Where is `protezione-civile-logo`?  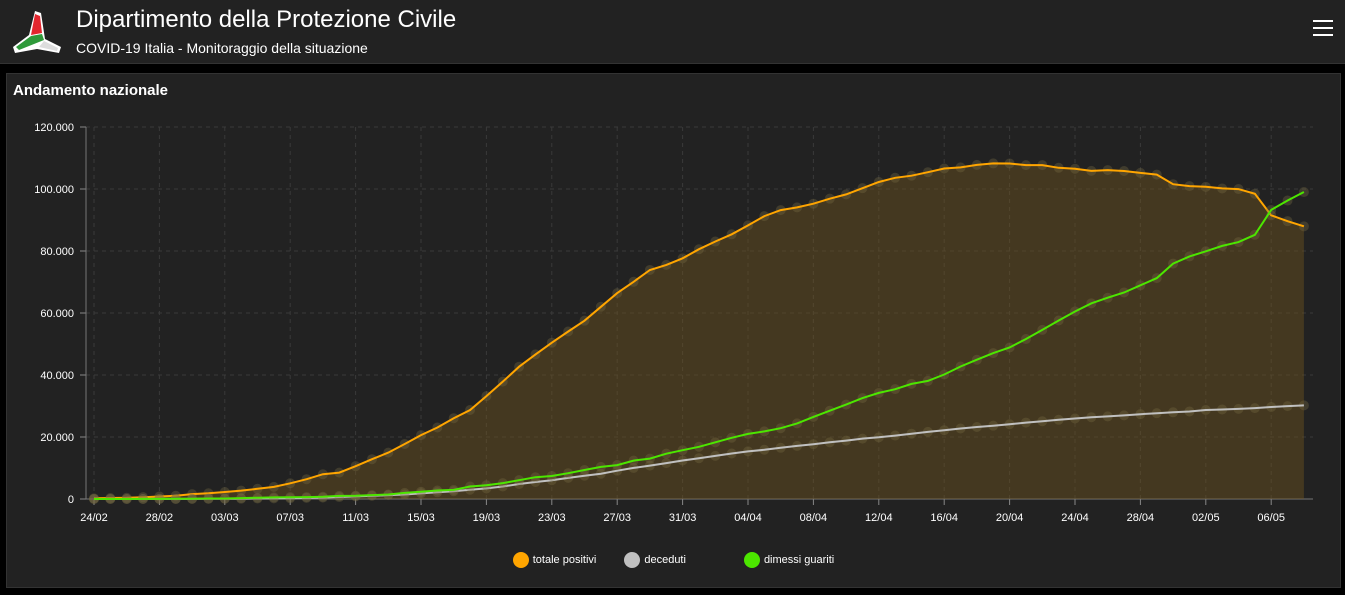
protezione-civile-logo is located at coordinates (37, 32).